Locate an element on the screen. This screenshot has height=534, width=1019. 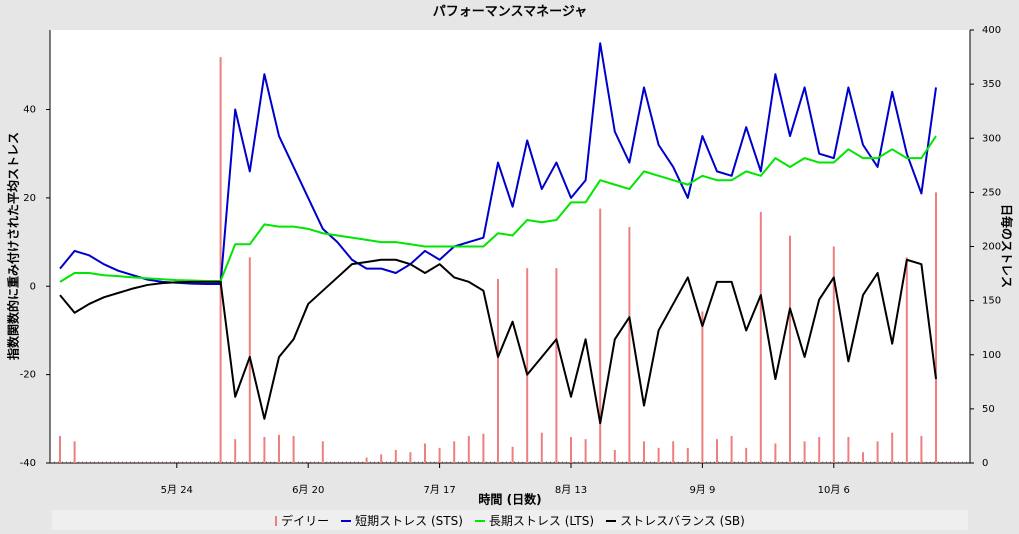
y2-tick-label: 150 is located at coordinates (991, 301).